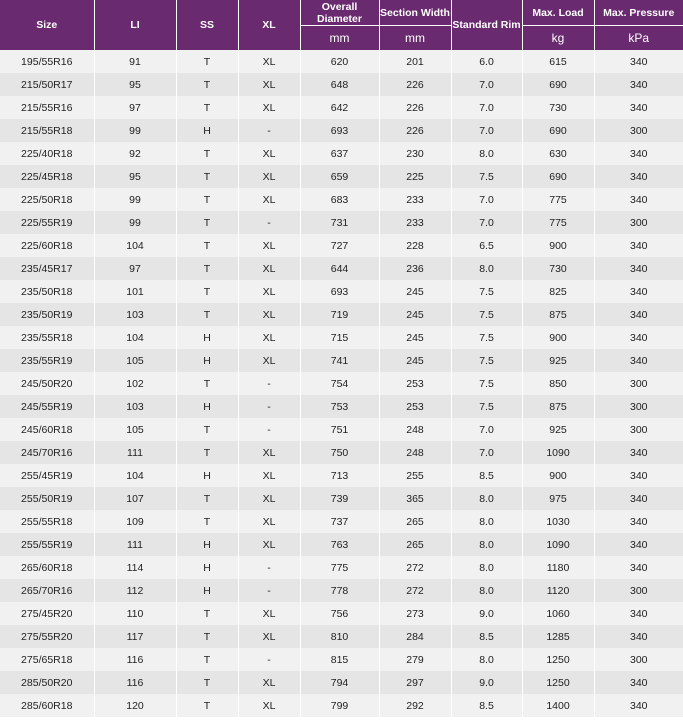 The height and width of the screenshot is (725, 683). I want to click on table-row: 275/45R20 110 T XL 756 273 9.0 1060 340, so click(341, 613).